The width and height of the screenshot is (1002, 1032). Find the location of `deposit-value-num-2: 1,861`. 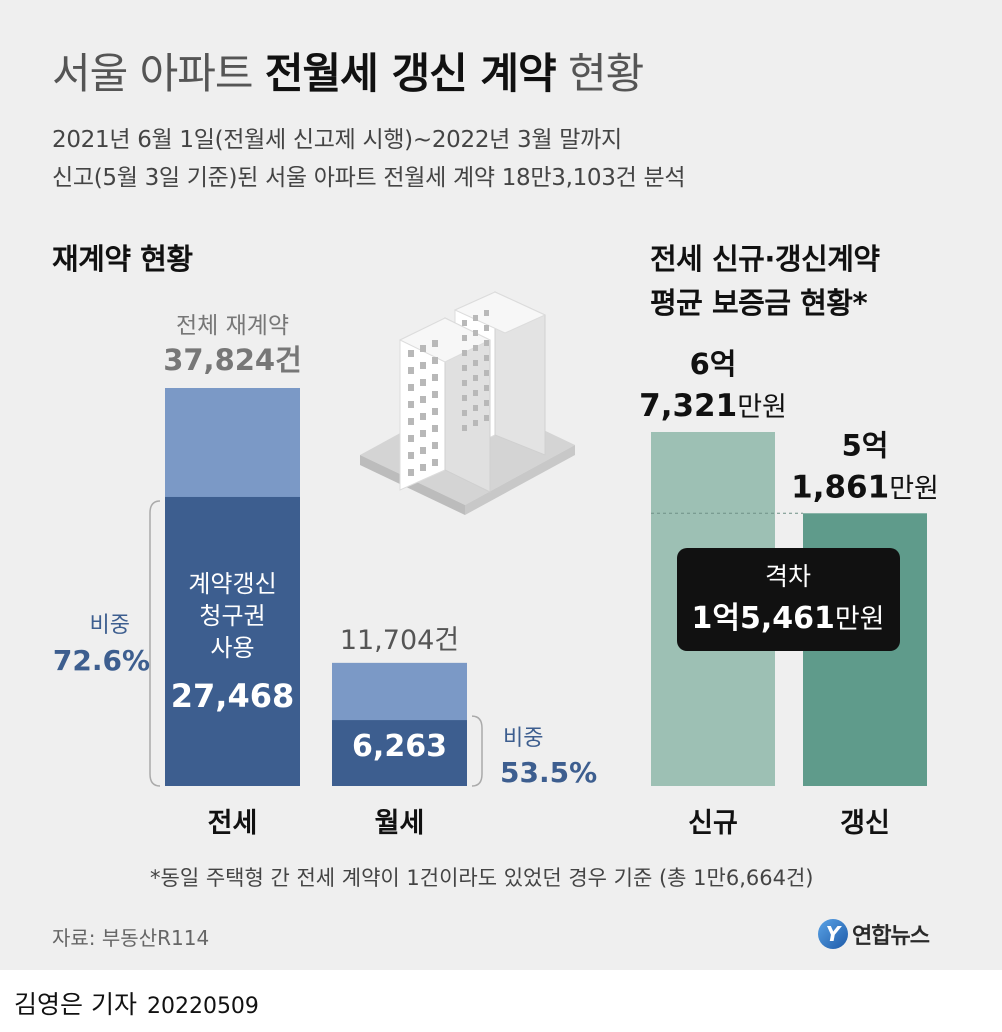

deposit-value-num-2: 1,861 is located at coordinates (840, 487).